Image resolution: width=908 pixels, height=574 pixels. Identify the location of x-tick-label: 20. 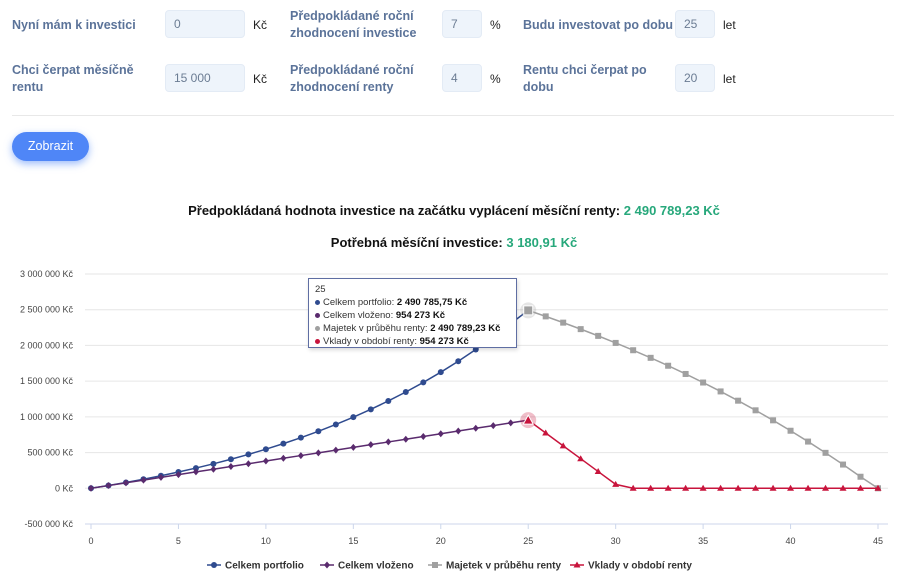
(441, 541).